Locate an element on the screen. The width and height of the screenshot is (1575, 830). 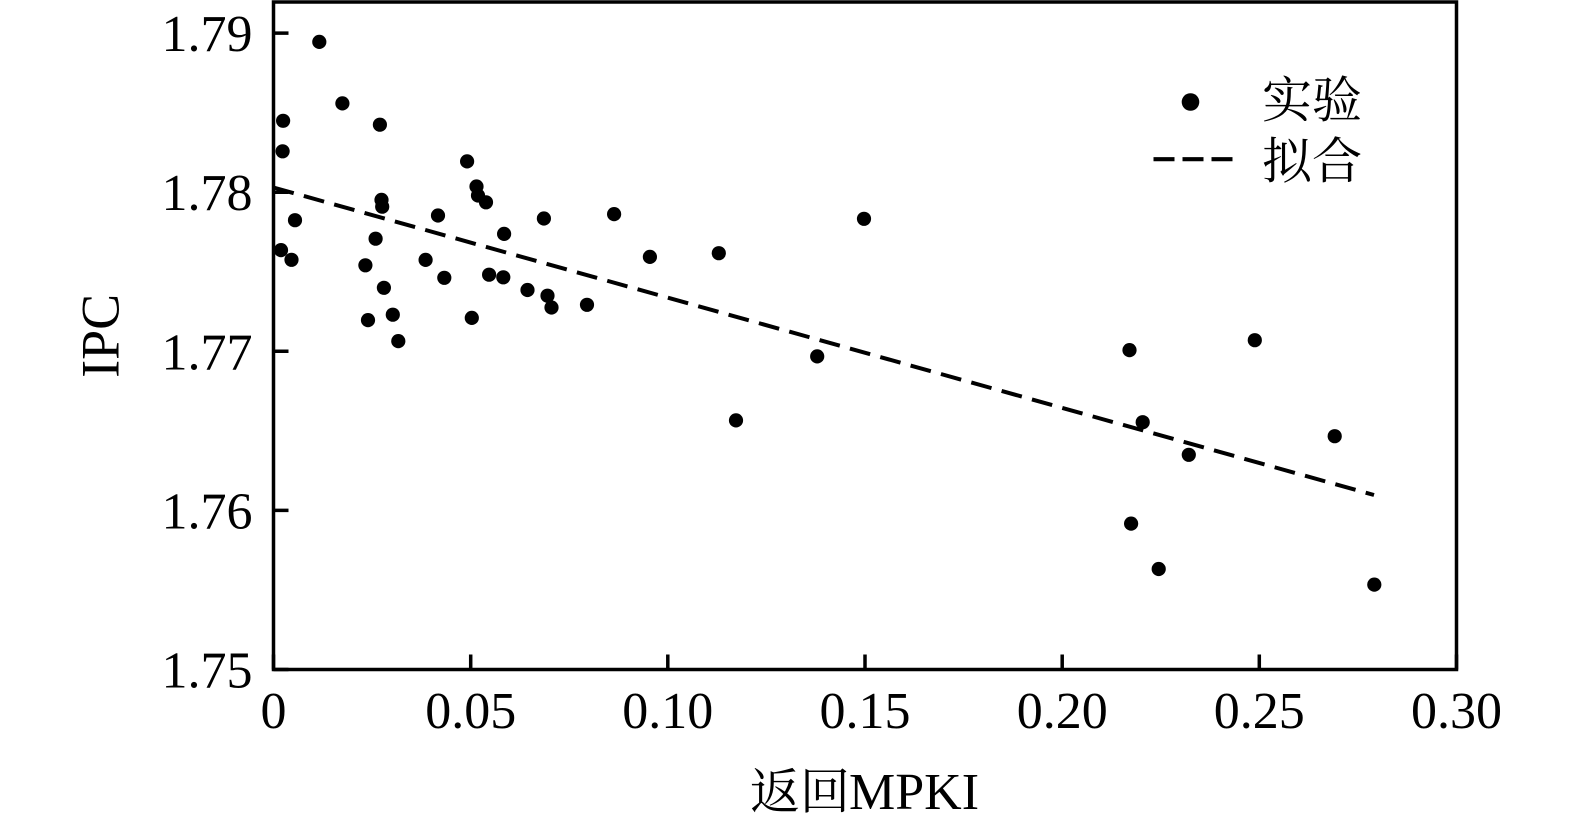
svg-text: 1.78 is located at coordinates (207, 193).